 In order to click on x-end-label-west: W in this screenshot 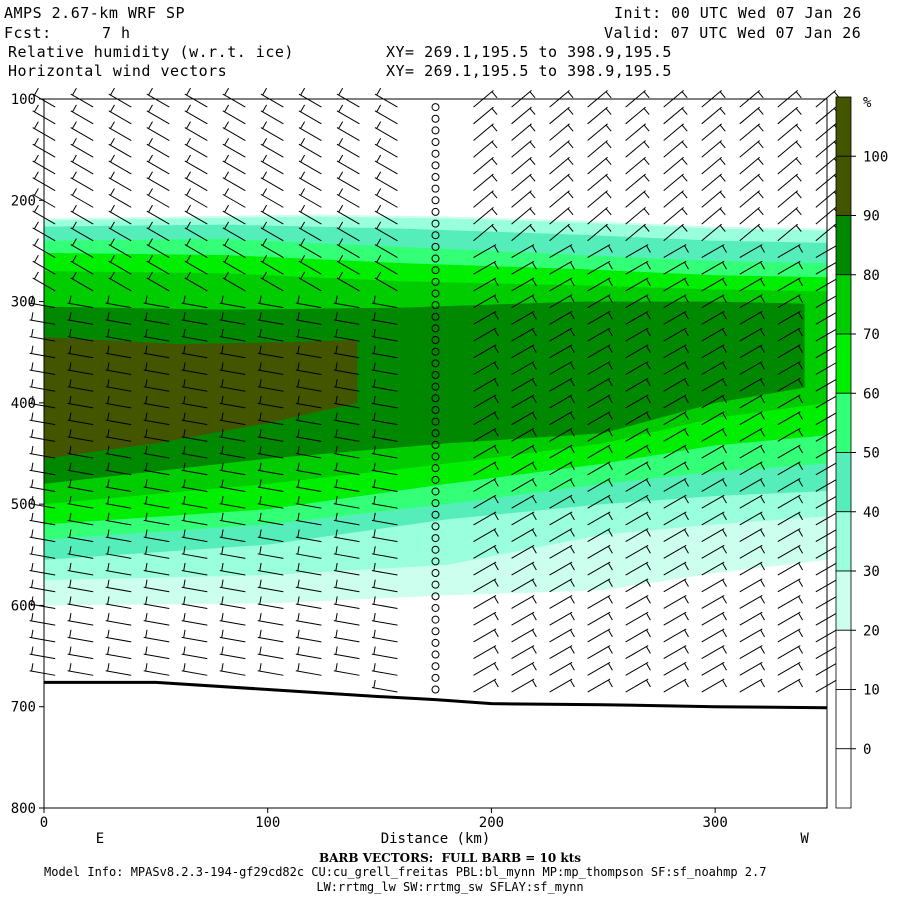, I will do `click(804, 839)`.